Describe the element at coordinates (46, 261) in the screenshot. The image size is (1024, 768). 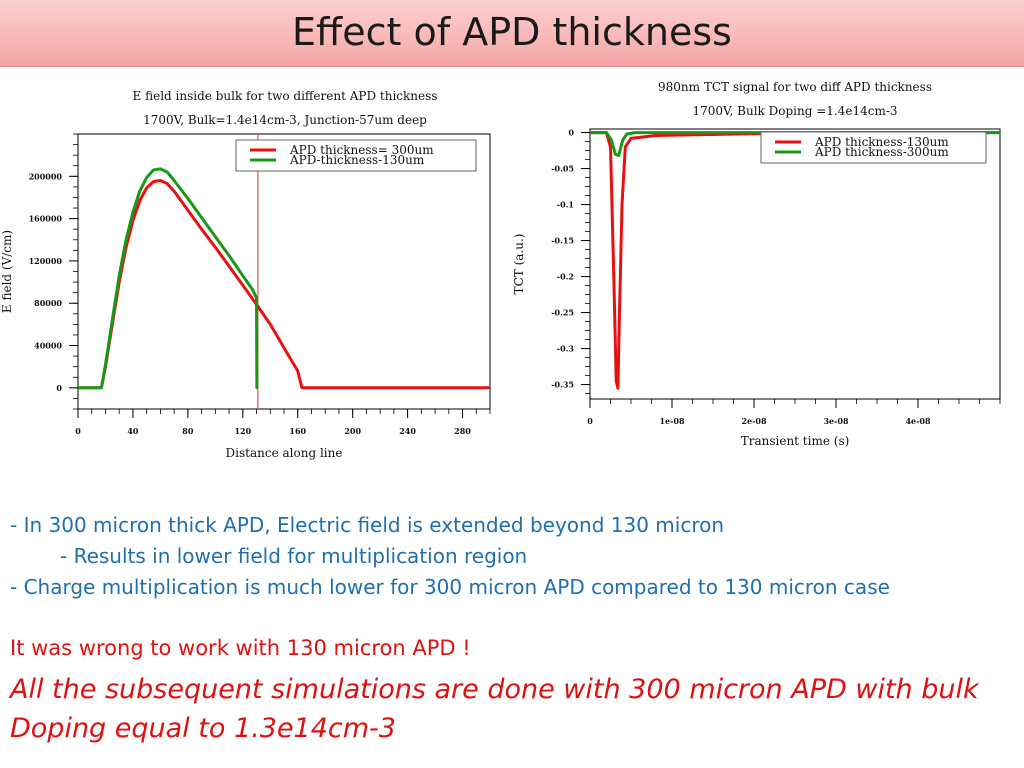
I see `efield-y-tick-label: 120000` at that location.